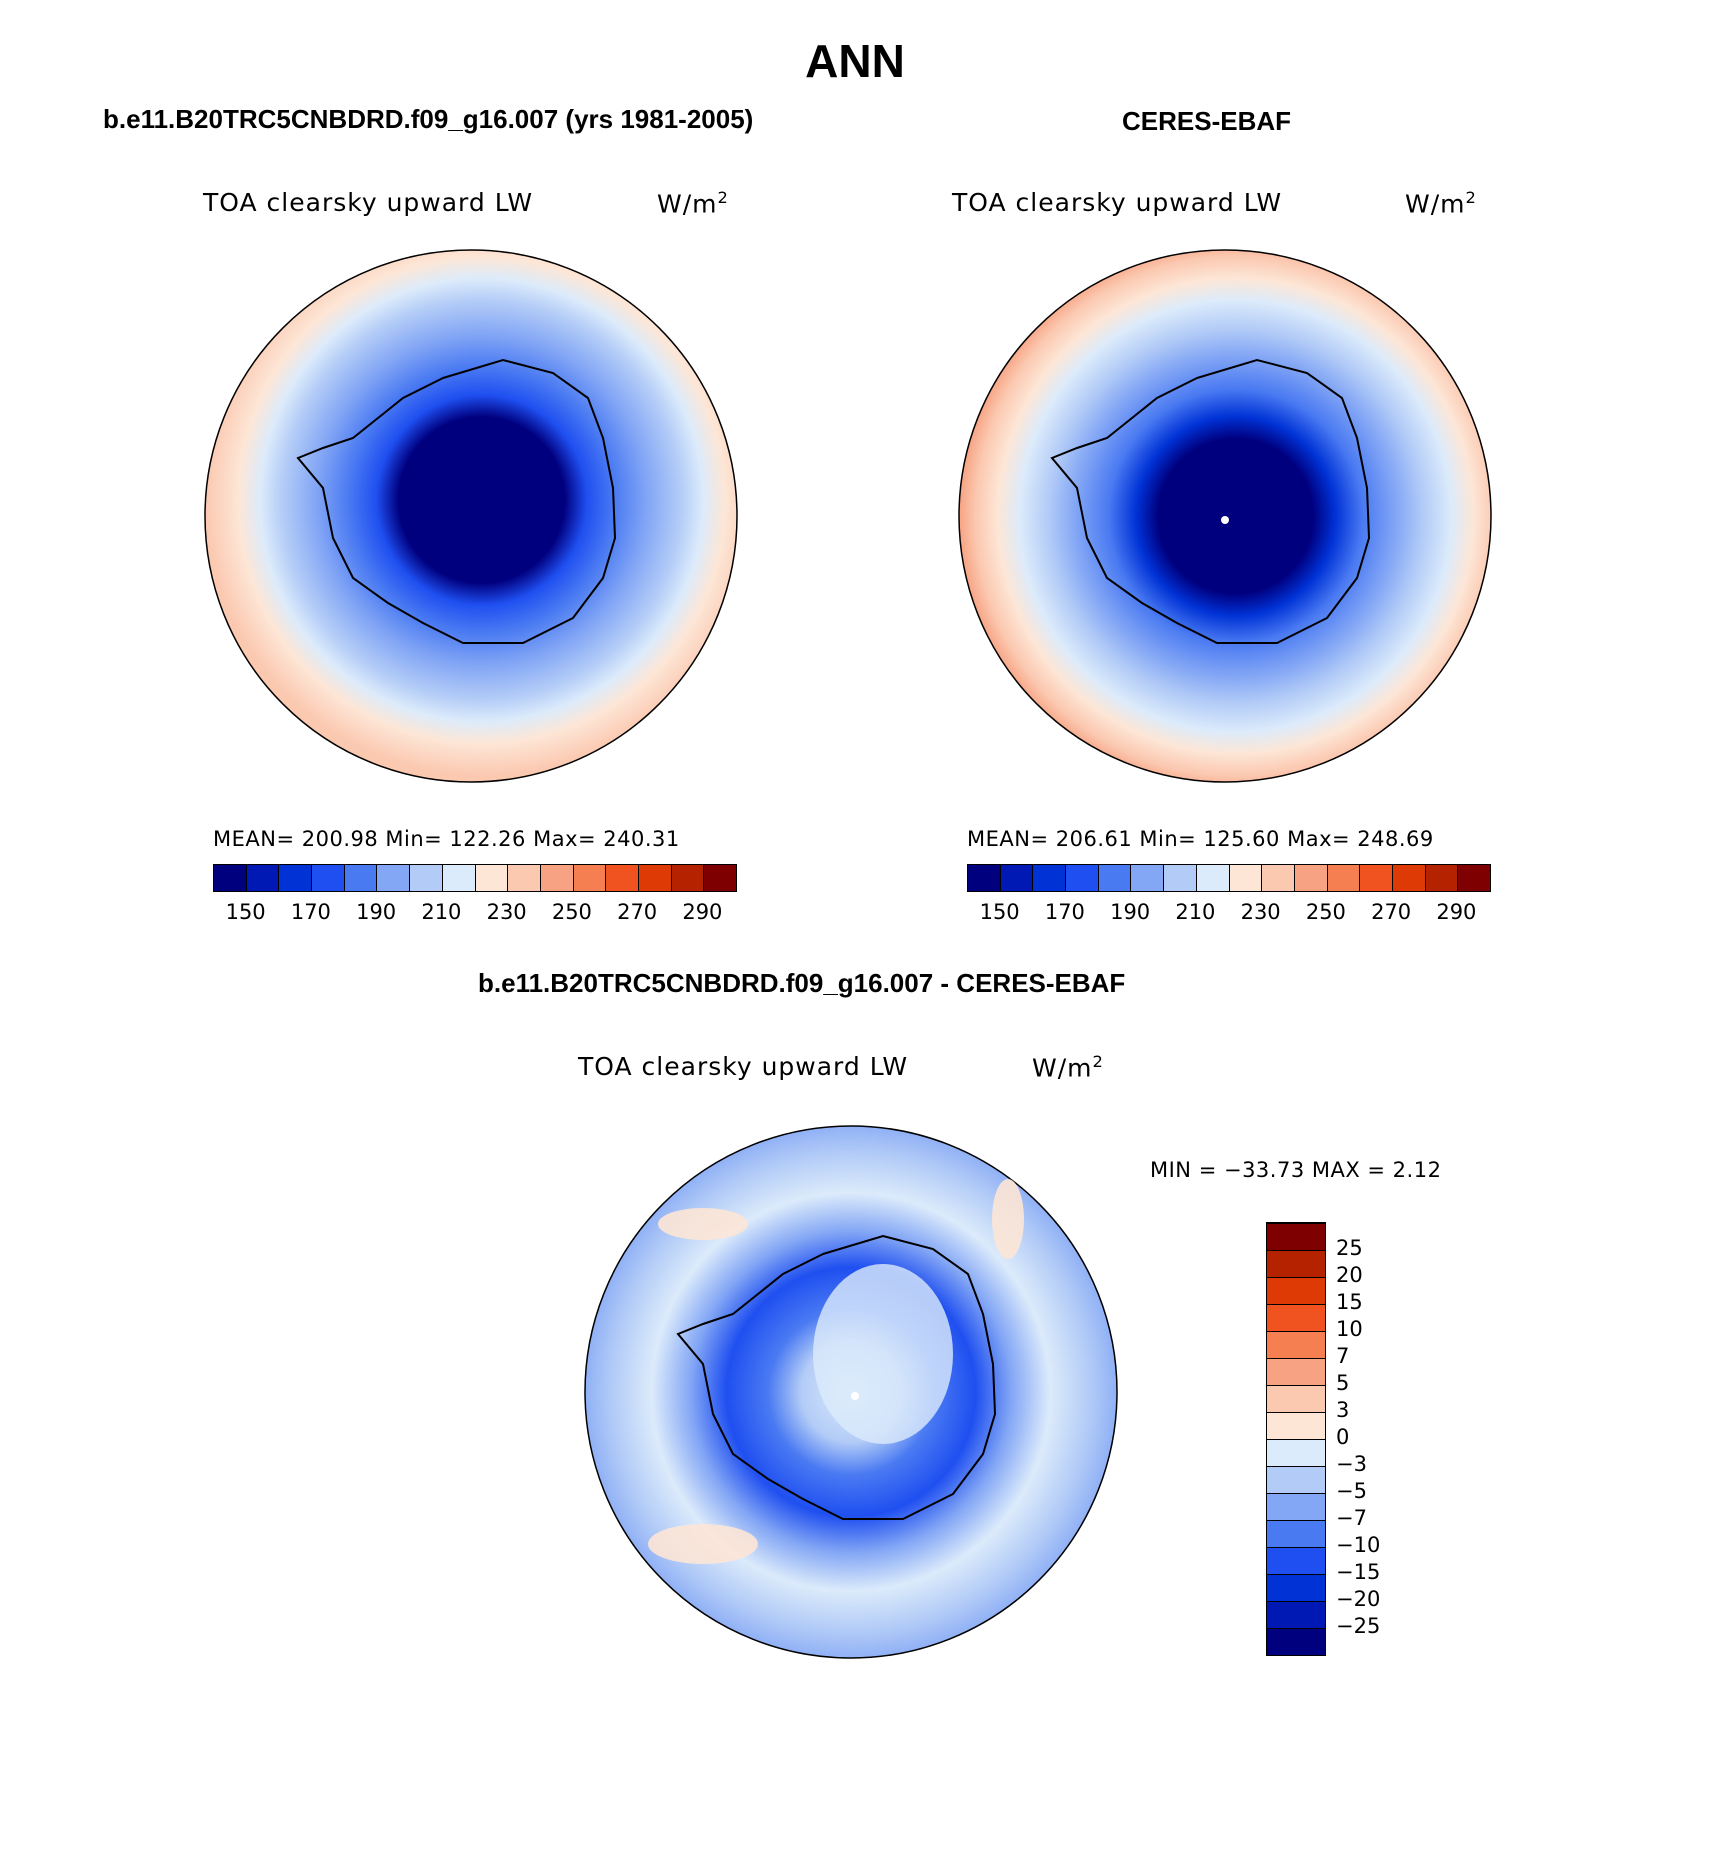  I want to click on model-polar-map, so click(471, 516).